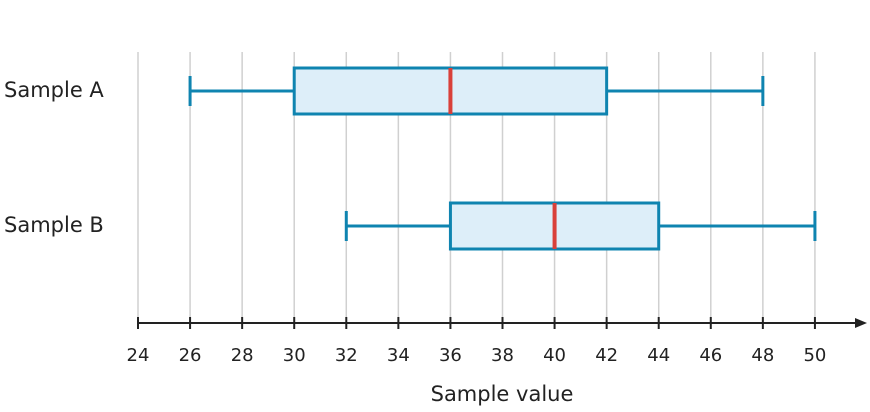 This screenshot has height=412, width=870. I want to click on x-tick-label: 48, so click(762, 355).